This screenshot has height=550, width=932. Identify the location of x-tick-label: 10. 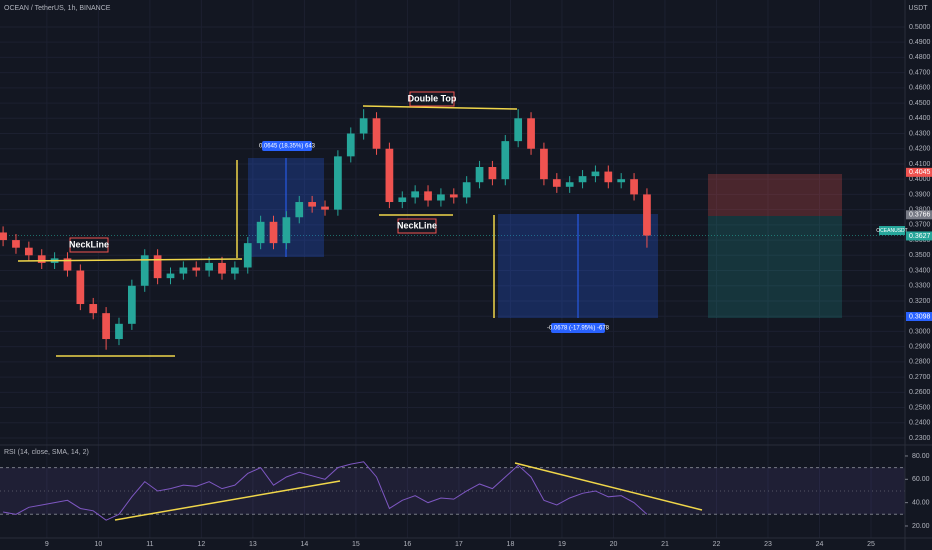
(98, 544).